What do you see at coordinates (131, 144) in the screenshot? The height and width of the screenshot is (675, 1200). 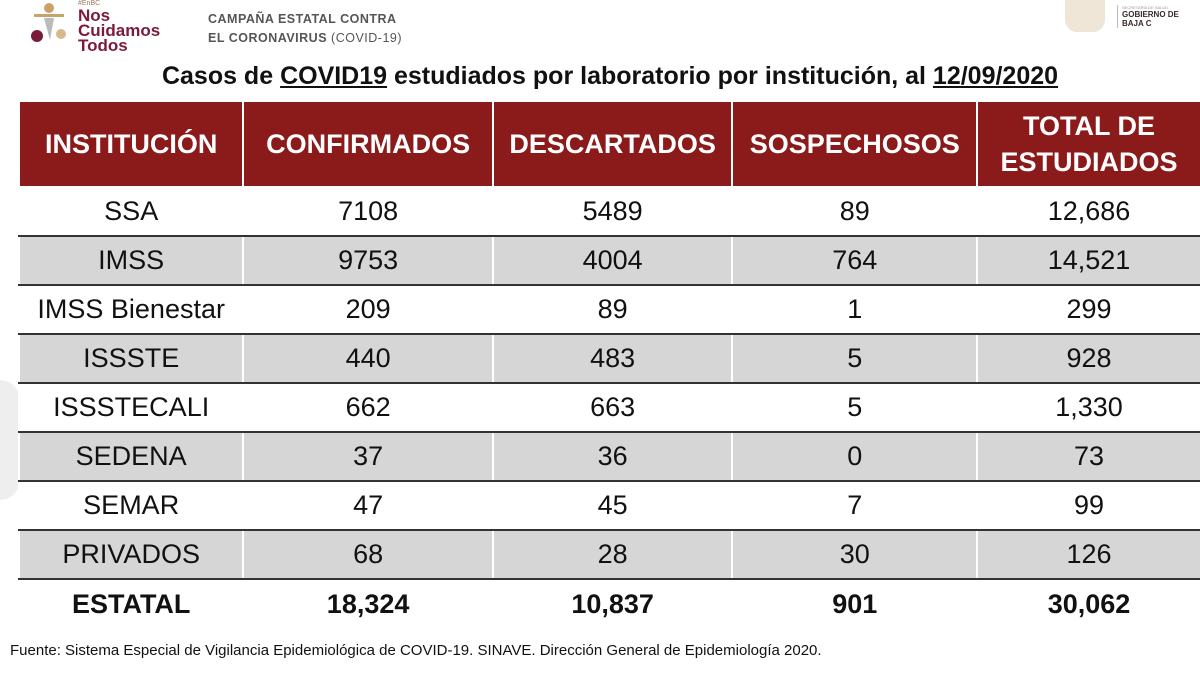 I see `column-header: INSTITUCIÓN` at bounding box center [131, 144].